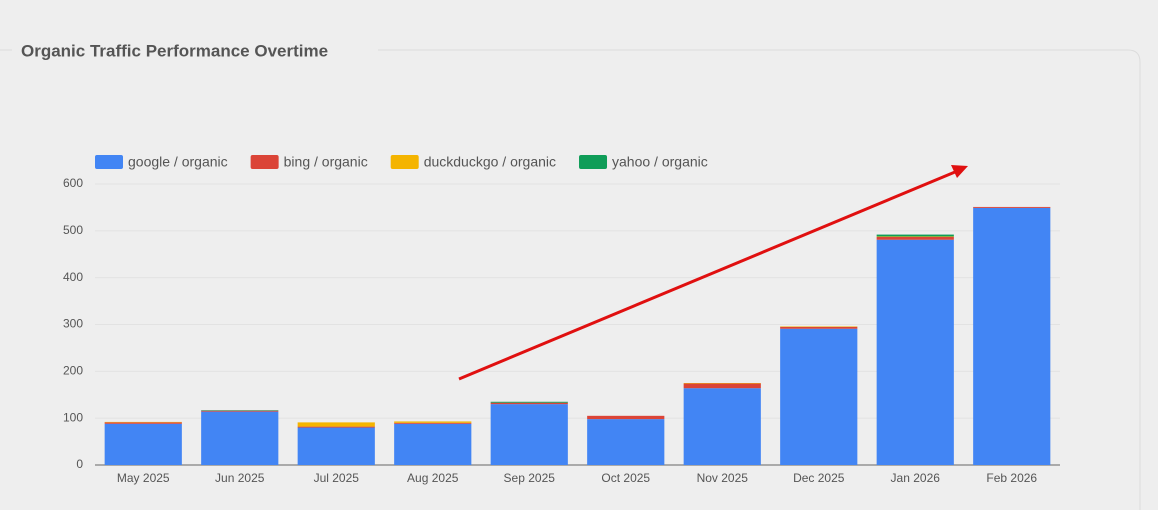 This screenshot has height=510, width=1158. What do you see at coordinates (240, 478) in the screenshot?
I see `x-tick-label: Jun 2025` at bounding box center [240, 478].